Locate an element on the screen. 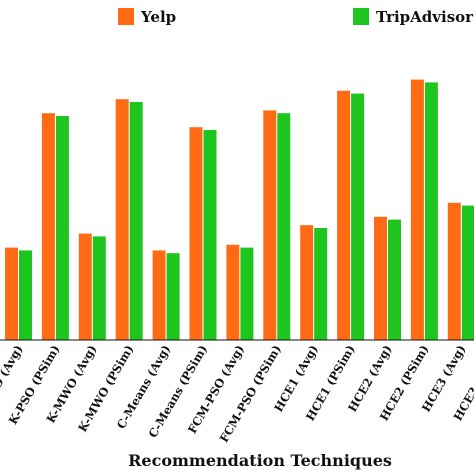 The image size is (474, 474). bar-yelp-hce1-avg is located at coordinates (307, 282).